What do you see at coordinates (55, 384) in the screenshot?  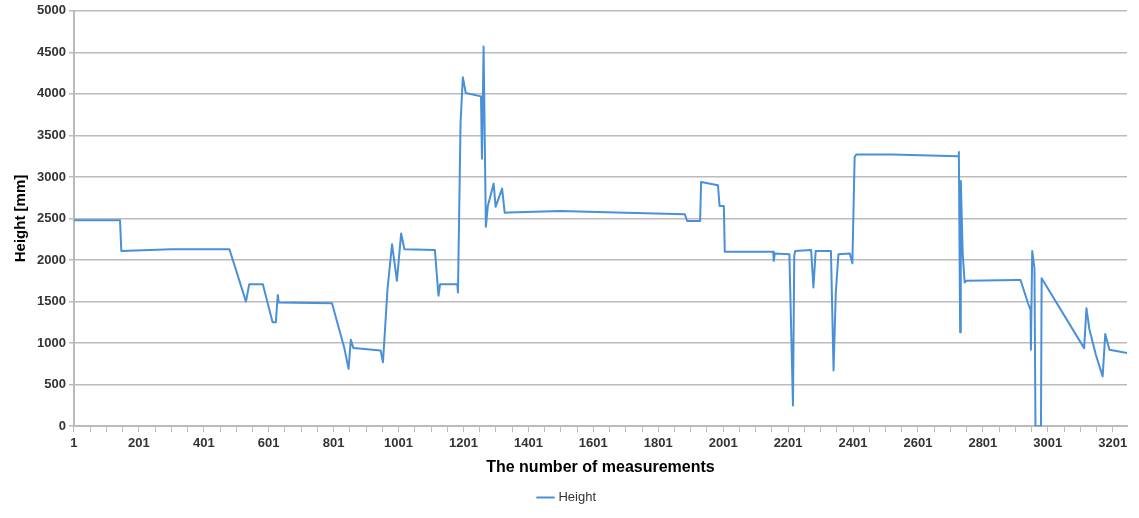 I see `y-tick-label: 500` at bounding box center [55, 384].